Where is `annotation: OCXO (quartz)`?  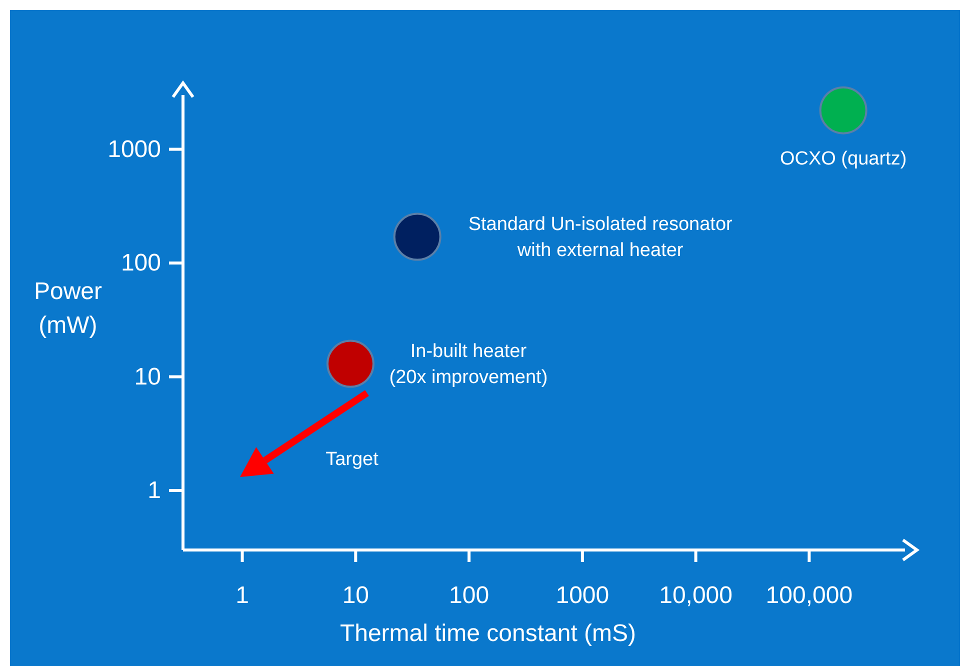 annotation: OCXO (quartz) is located at coordinates (843, 159).